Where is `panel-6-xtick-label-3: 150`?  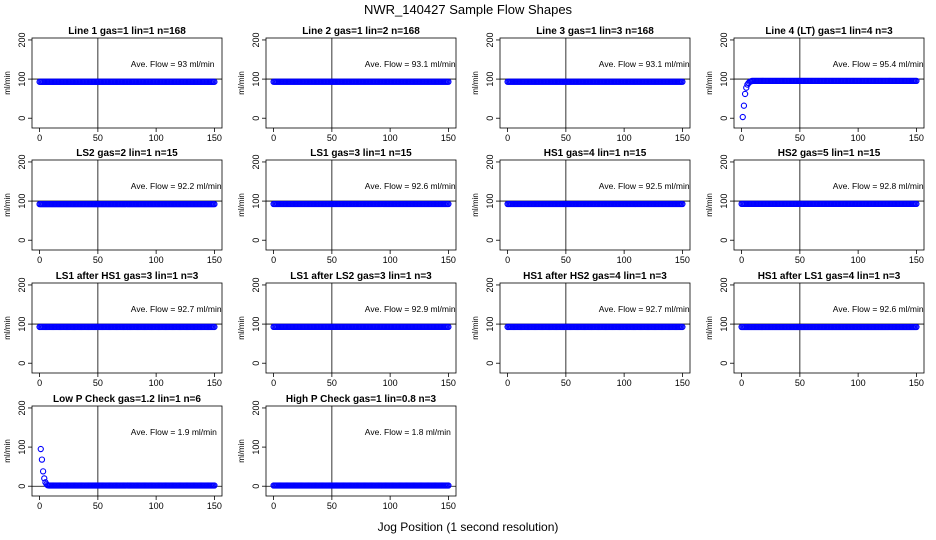
panel-6-xtick-label-3: 150 is located at coordinates (448, 260).